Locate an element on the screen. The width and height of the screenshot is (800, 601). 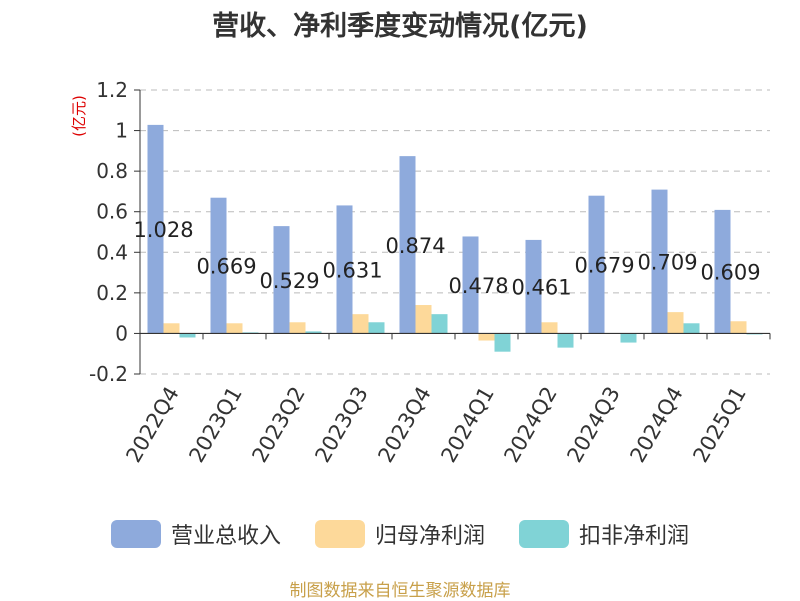
x-tick-label: 2024Q4 is located at coordinates (656, 425).